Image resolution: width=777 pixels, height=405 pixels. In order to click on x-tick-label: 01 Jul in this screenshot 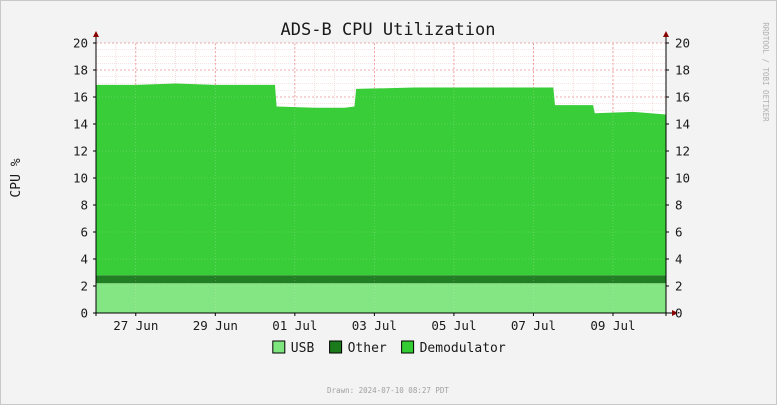, I will do `click(294, 325)`.